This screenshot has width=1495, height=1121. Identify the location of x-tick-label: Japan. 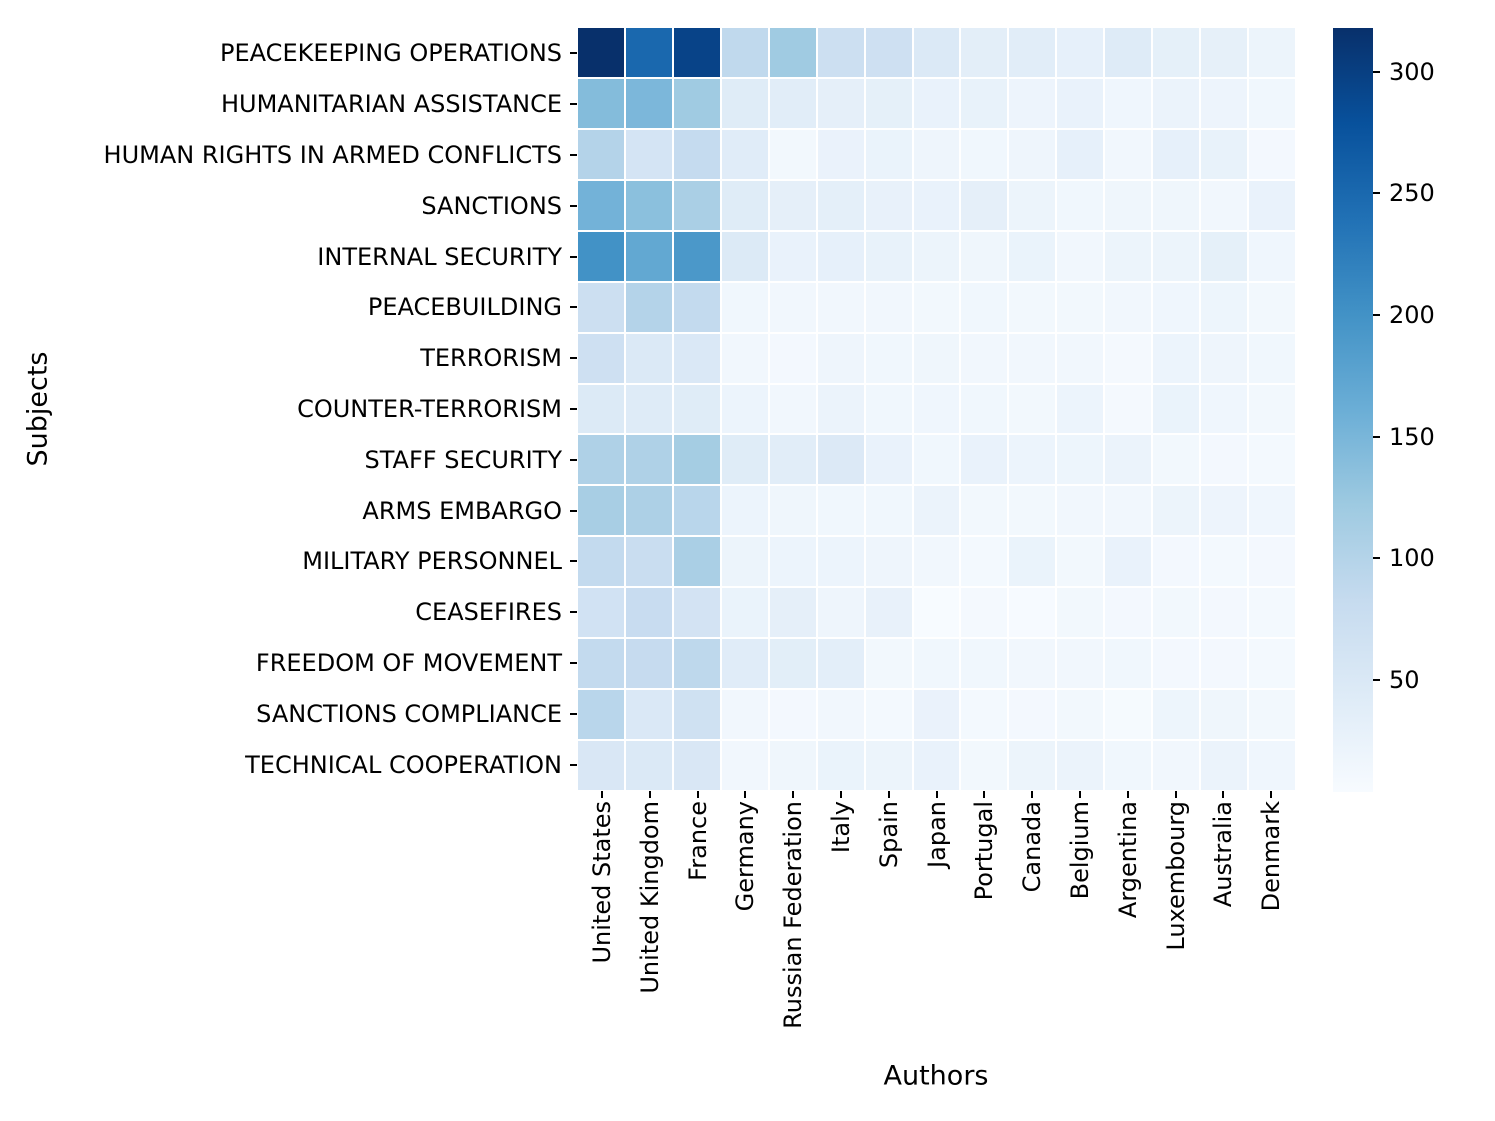
(936, 834).